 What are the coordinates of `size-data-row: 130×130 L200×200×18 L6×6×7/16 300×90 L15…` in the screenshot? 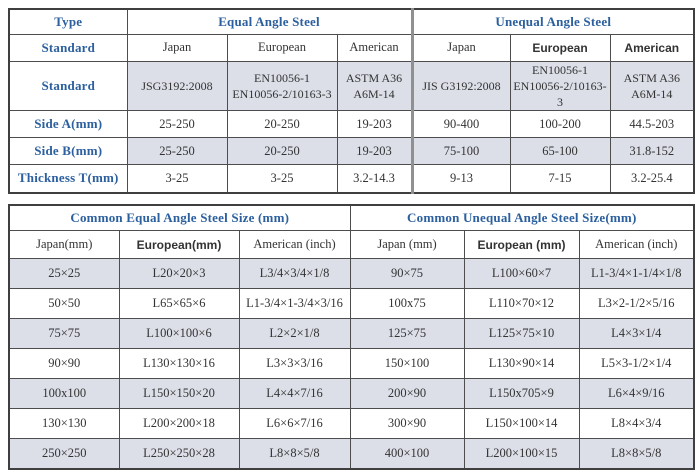 It's located at (351, 424).